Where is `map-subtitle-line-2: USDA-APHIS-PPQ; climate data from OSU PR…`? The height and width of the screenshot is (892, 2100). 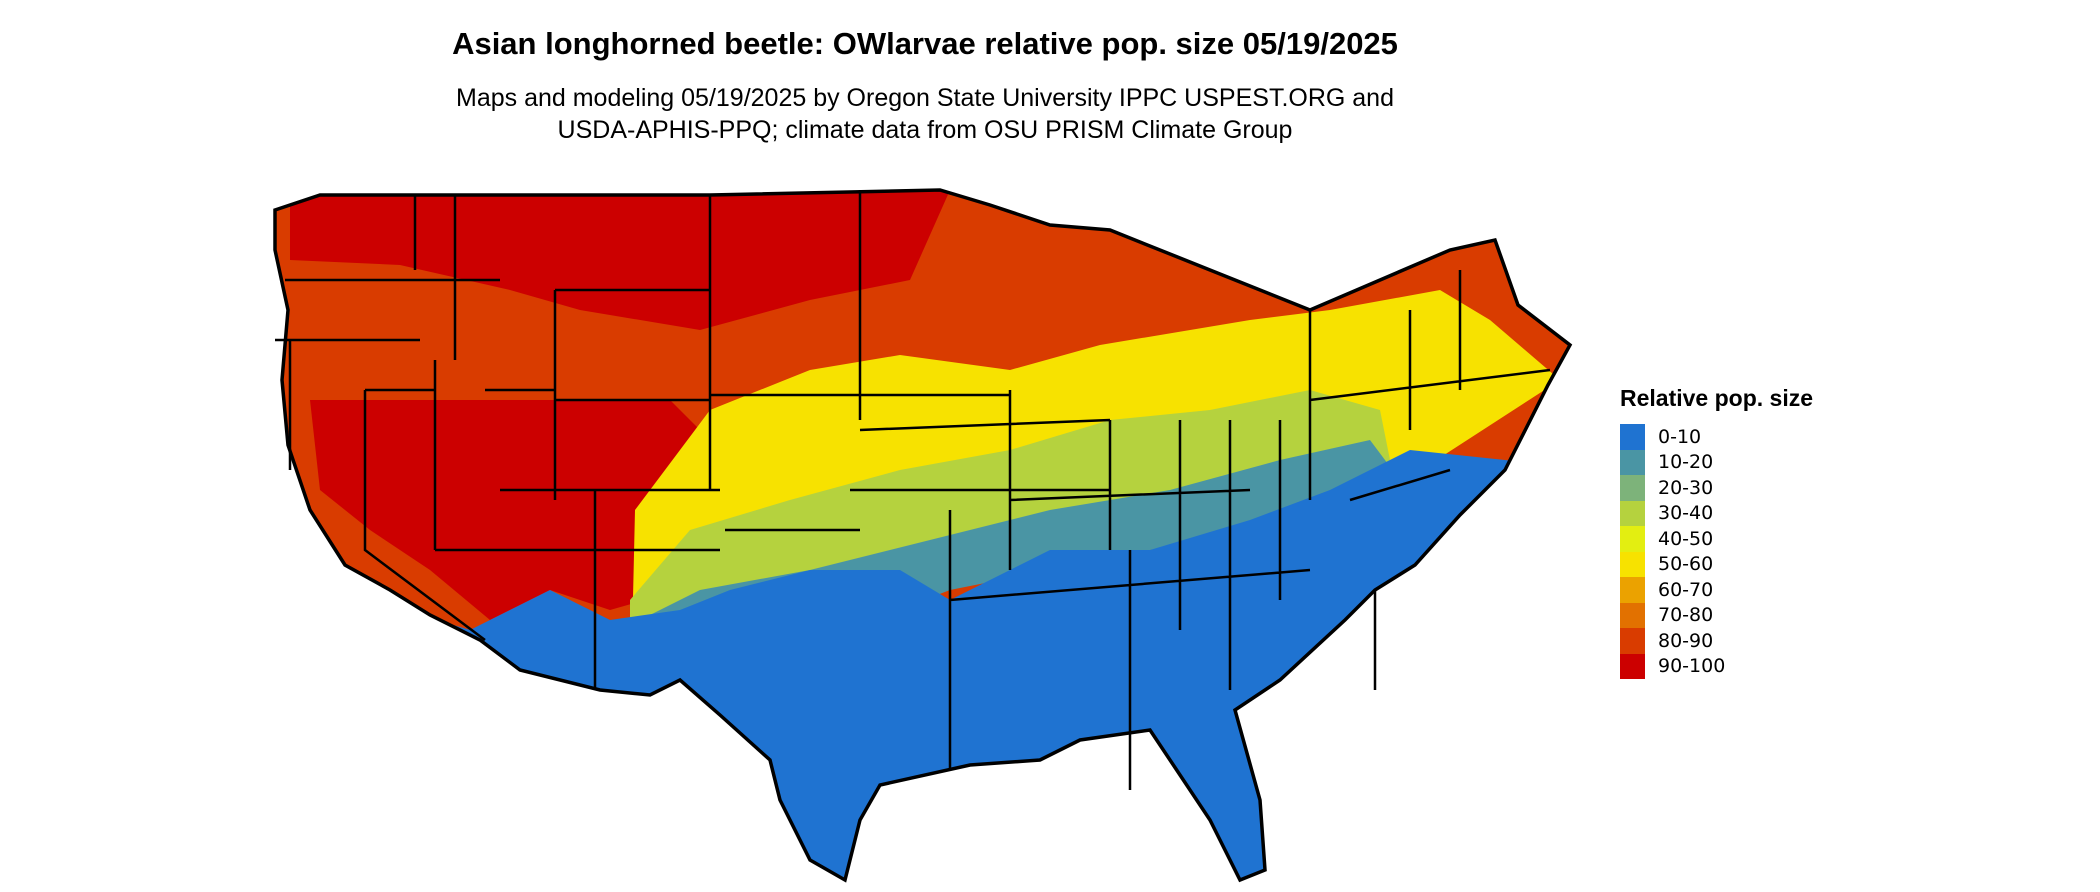
map-subtitle-line-2: USDA-APHIS-PPQ; climate data from OSU PR… is located at coordinates (925, 130).